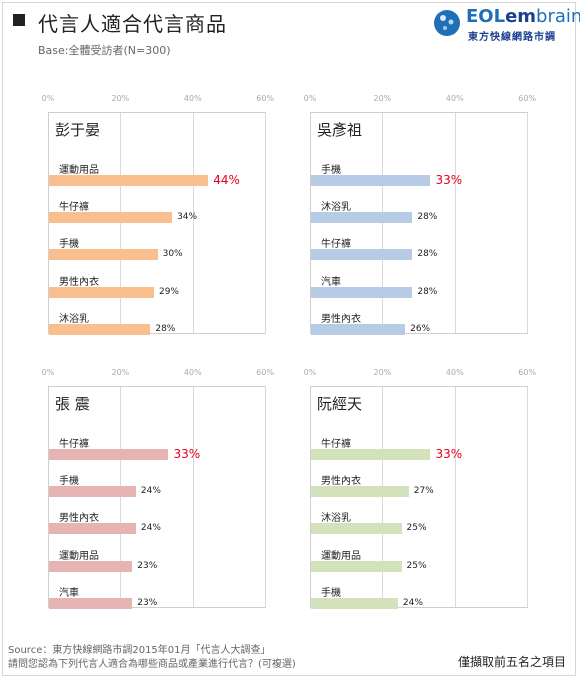 This screenshot has width=580, height=680. I want to click on spokesperson-name: 彭于晏, so click(78, 130).